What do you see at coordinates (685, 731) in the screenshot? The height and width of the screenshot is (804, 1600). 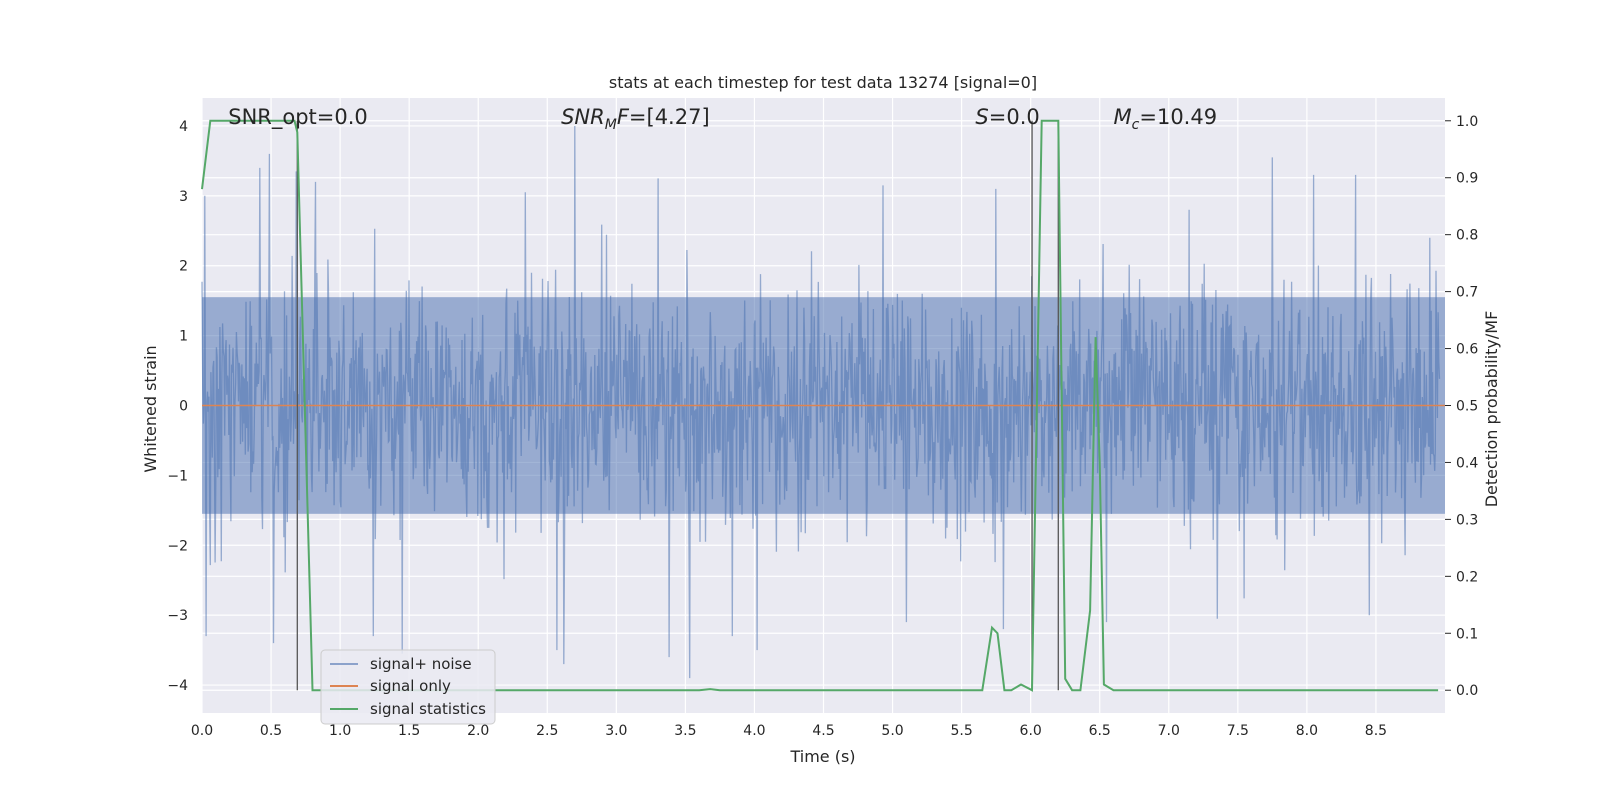 I see `x-tick-label: 3.5` at bounding box center [685, 731].